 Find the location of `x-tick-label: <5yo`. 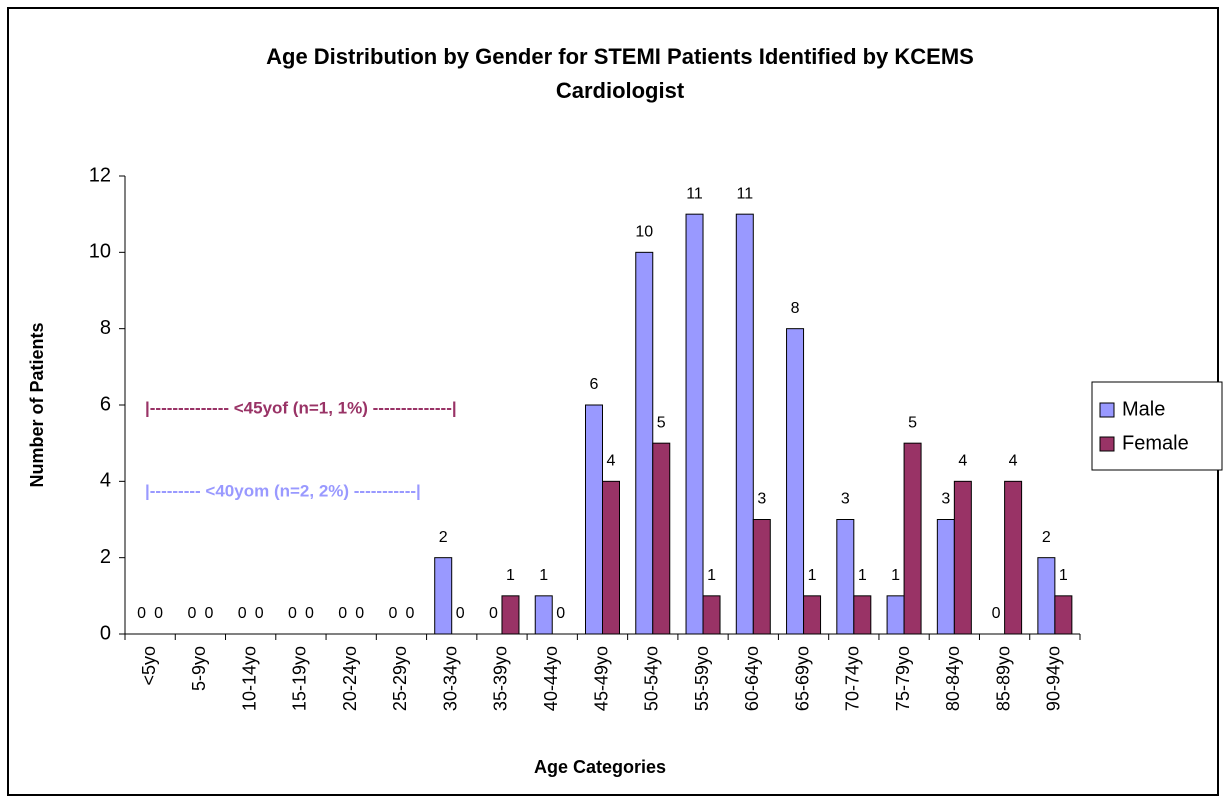

x-tick-label: <5yo is located at coordinates (149, 666).